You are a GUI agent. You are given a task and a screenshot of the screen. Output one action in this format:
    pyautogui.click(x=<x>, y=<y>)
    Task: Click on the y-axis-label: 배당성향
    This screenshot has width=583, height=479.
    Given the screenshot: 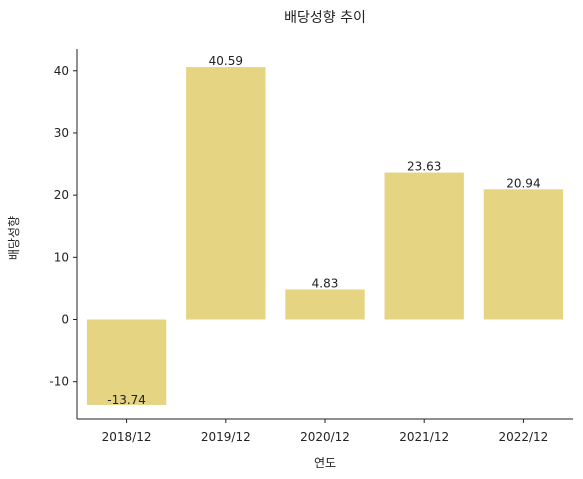 What is the action you would take?
    pyautogui.click(x=14, y=238)
    